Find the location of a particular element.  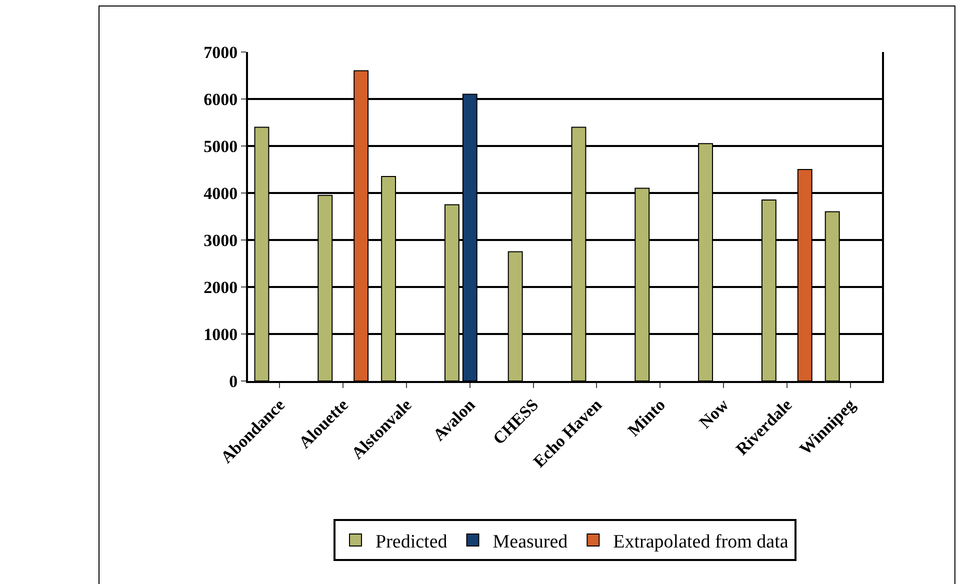

y-tick-label: 6000 is located at coordinates (221, 99).